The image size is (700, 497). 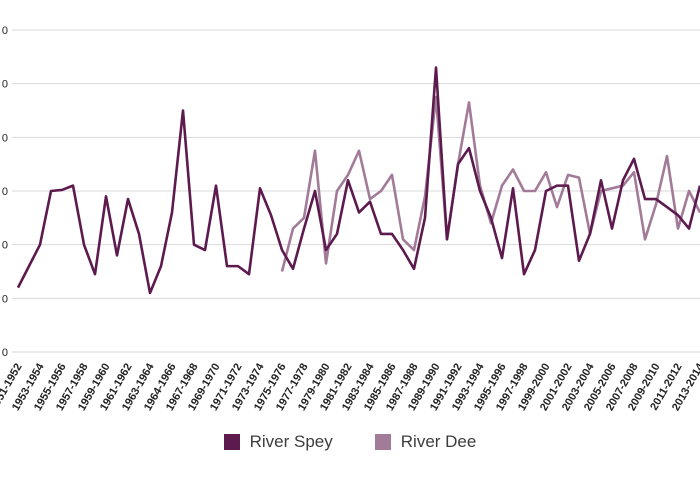 I want to click on legend-item-river-dee: River Dee, so click(x=425, y=442).